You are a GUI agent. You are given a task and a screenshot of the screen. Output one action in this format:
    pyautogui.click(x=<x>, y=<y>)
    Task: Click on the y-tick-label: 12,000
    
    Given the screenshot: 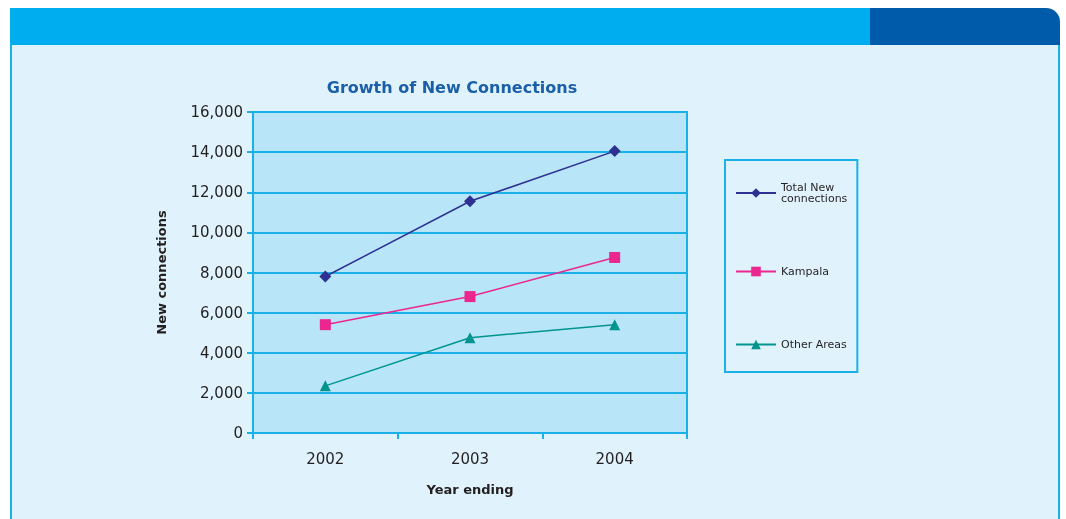 What is the action you would take?
    pyautogui.click(x=216, y=192)
    